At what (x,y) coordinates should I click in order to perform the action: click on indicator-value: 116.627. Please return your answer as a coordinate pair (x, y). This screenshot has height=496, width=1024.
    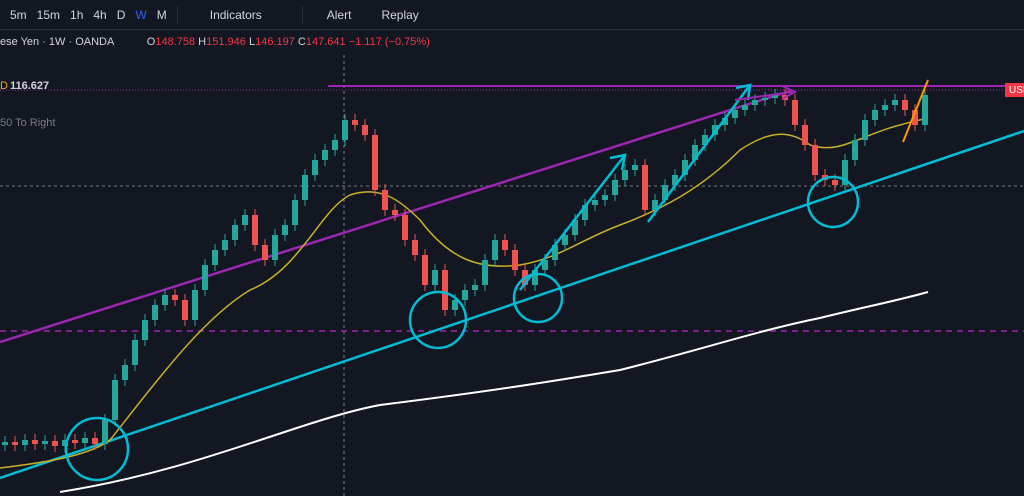
    Looking at the image, I should click on (29, 86).